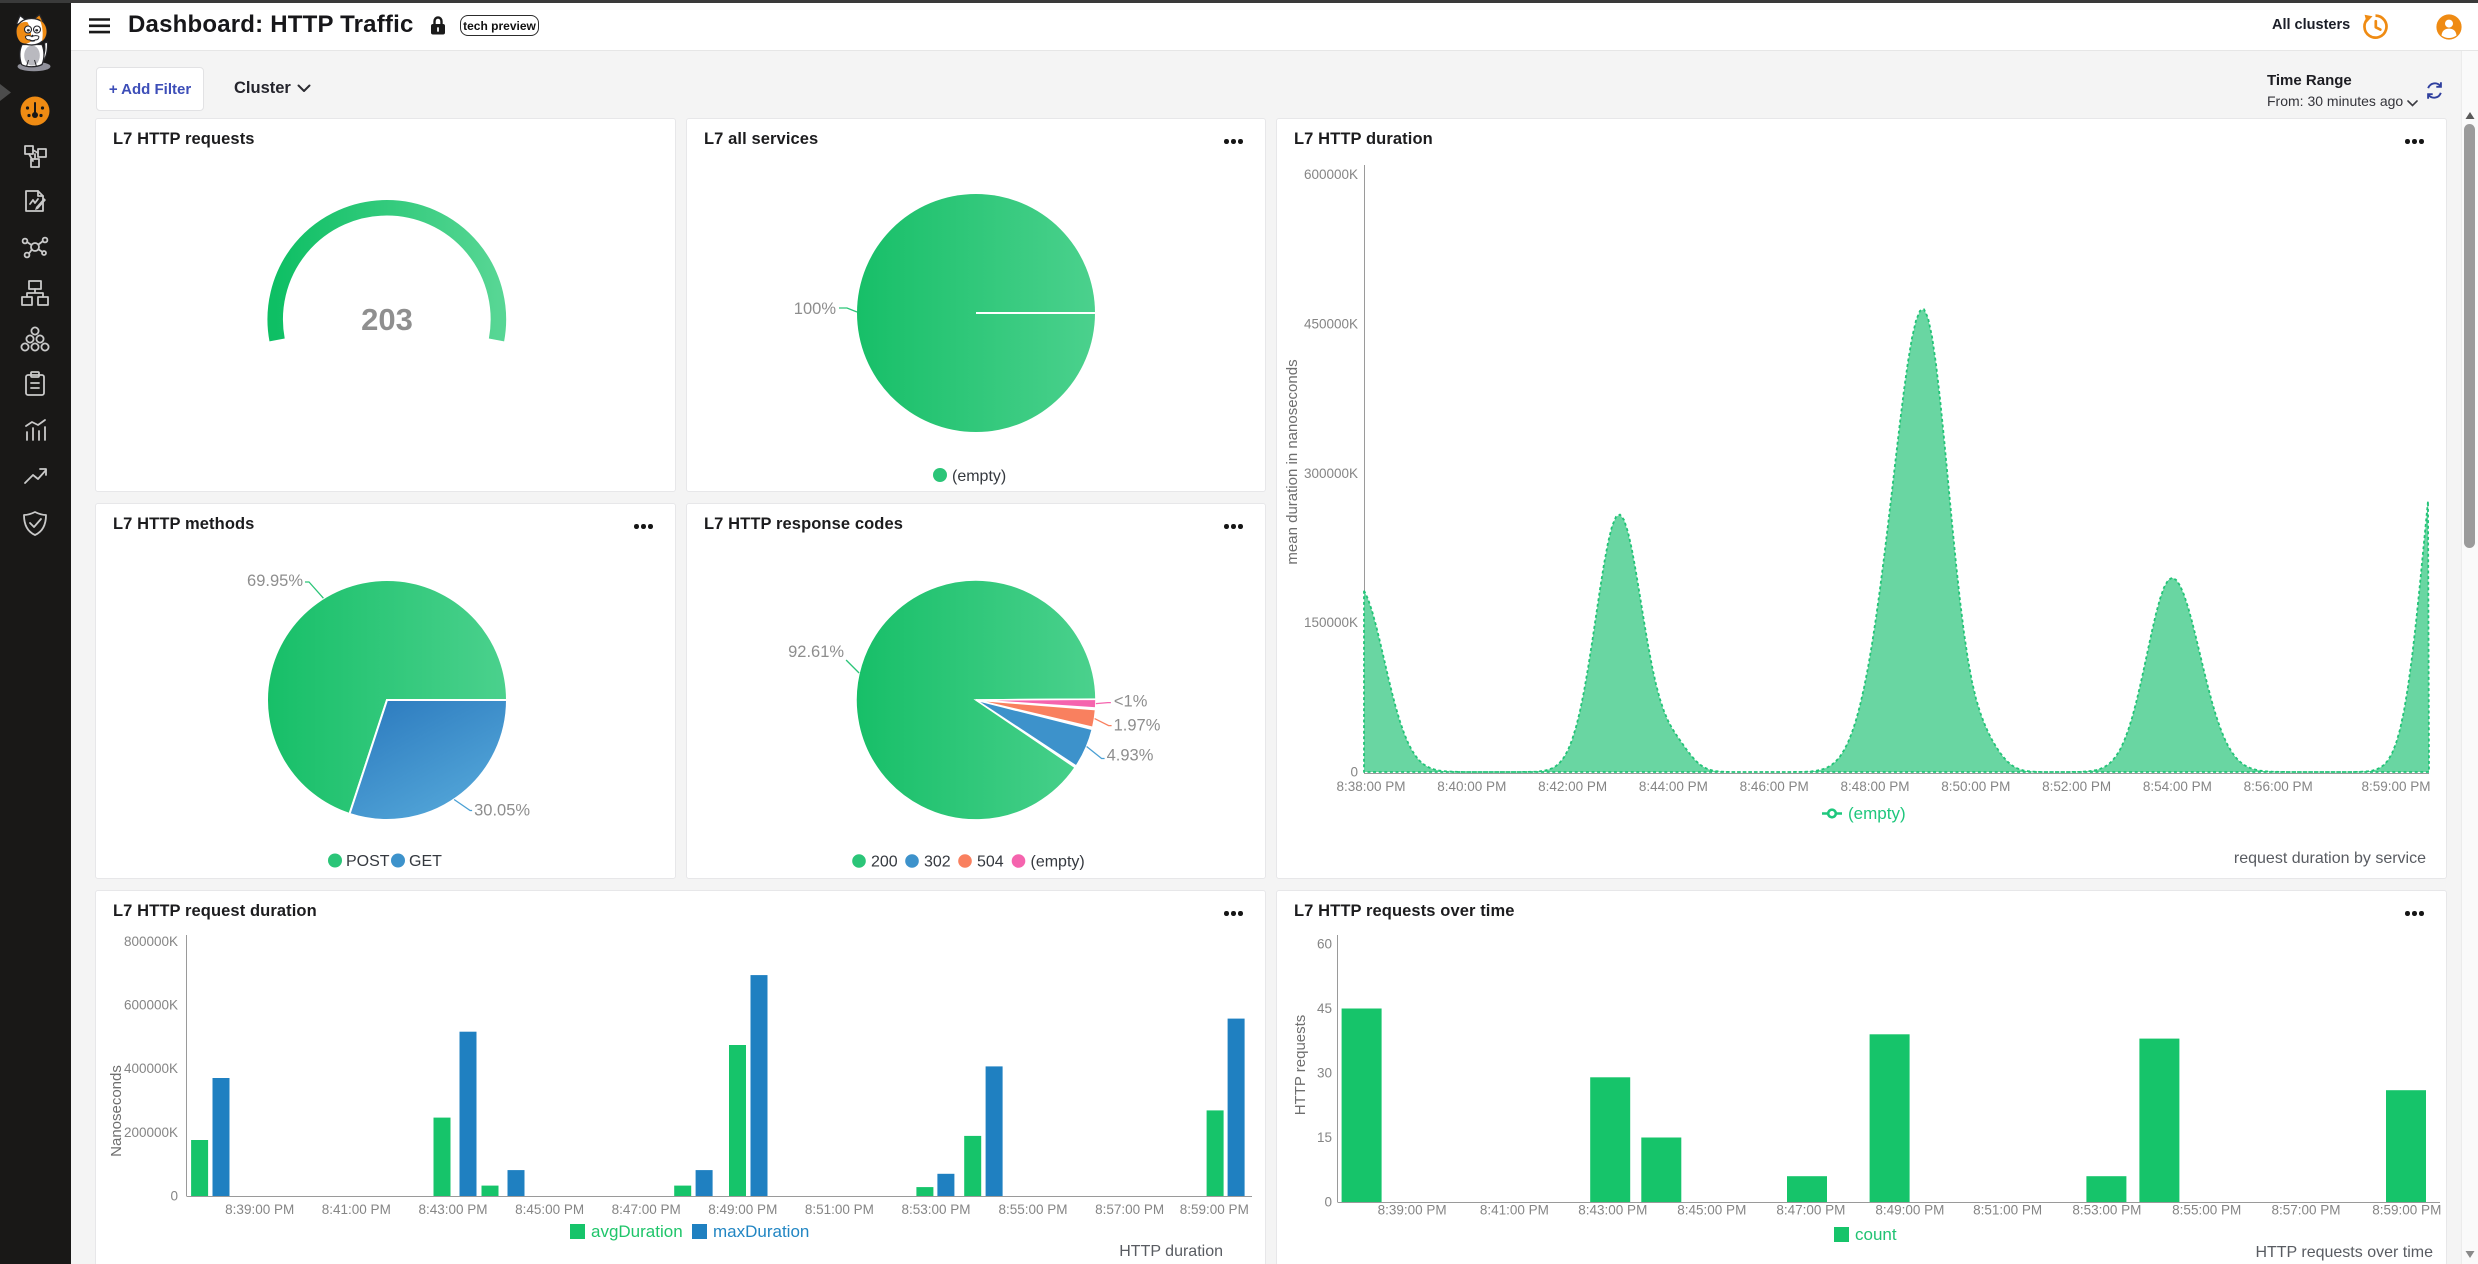  I want to click on svg-text: 30.05%, so click(502, 811).